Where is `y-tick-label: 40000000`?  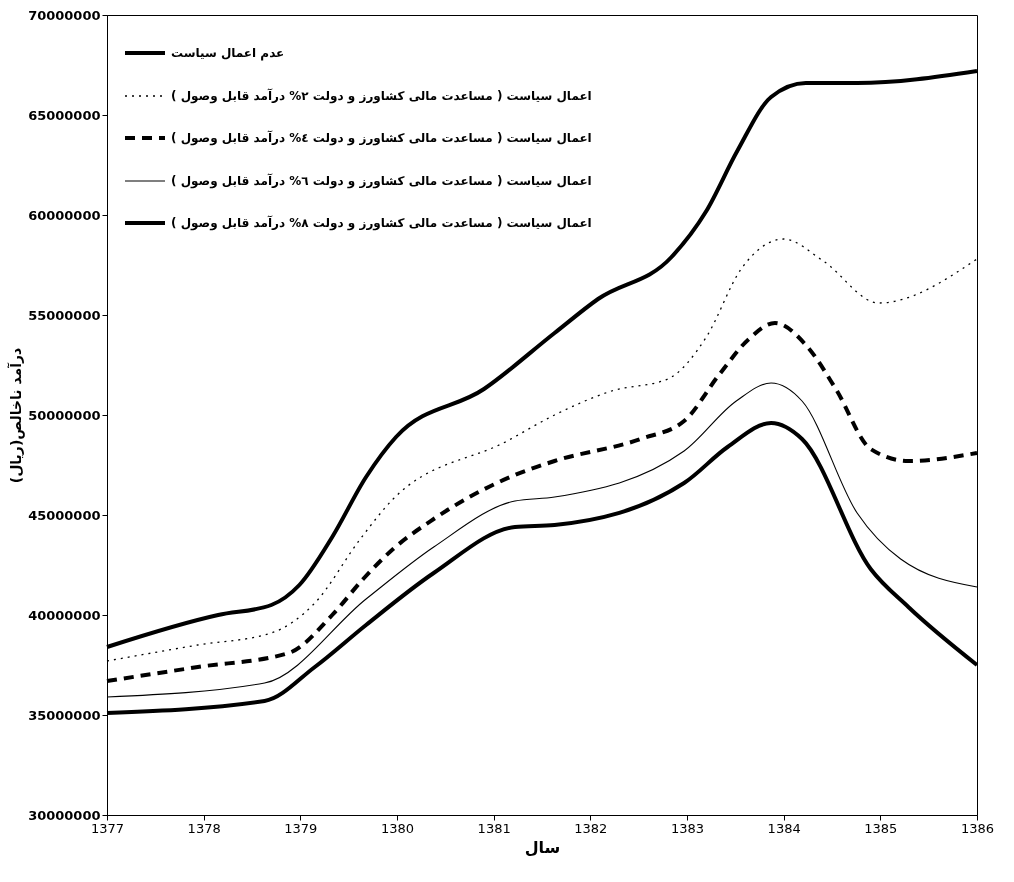
y-tick-label: 40000000 is located at coordinates (64, 615).